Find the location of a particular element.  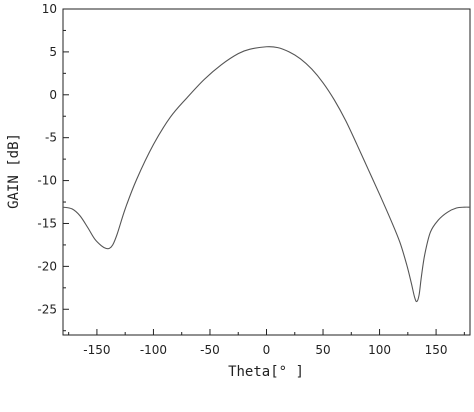

y-tick-label: -15 is located at coordinates (47, 223).